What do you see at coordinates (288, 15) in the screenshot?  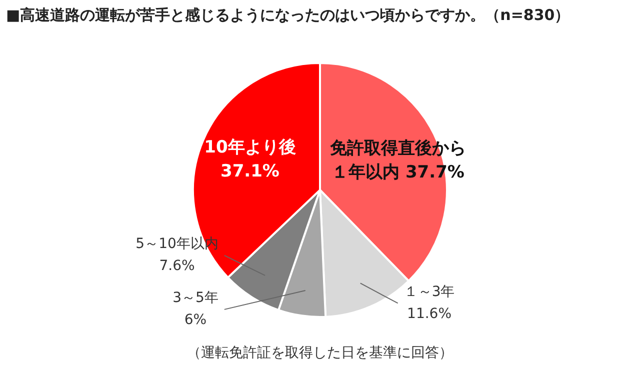 I see `chart-title: ■高速道路の運転が苦手と感じるようになったのはいつ頃からですか。（n=830）` at bounding box center [288, 15].